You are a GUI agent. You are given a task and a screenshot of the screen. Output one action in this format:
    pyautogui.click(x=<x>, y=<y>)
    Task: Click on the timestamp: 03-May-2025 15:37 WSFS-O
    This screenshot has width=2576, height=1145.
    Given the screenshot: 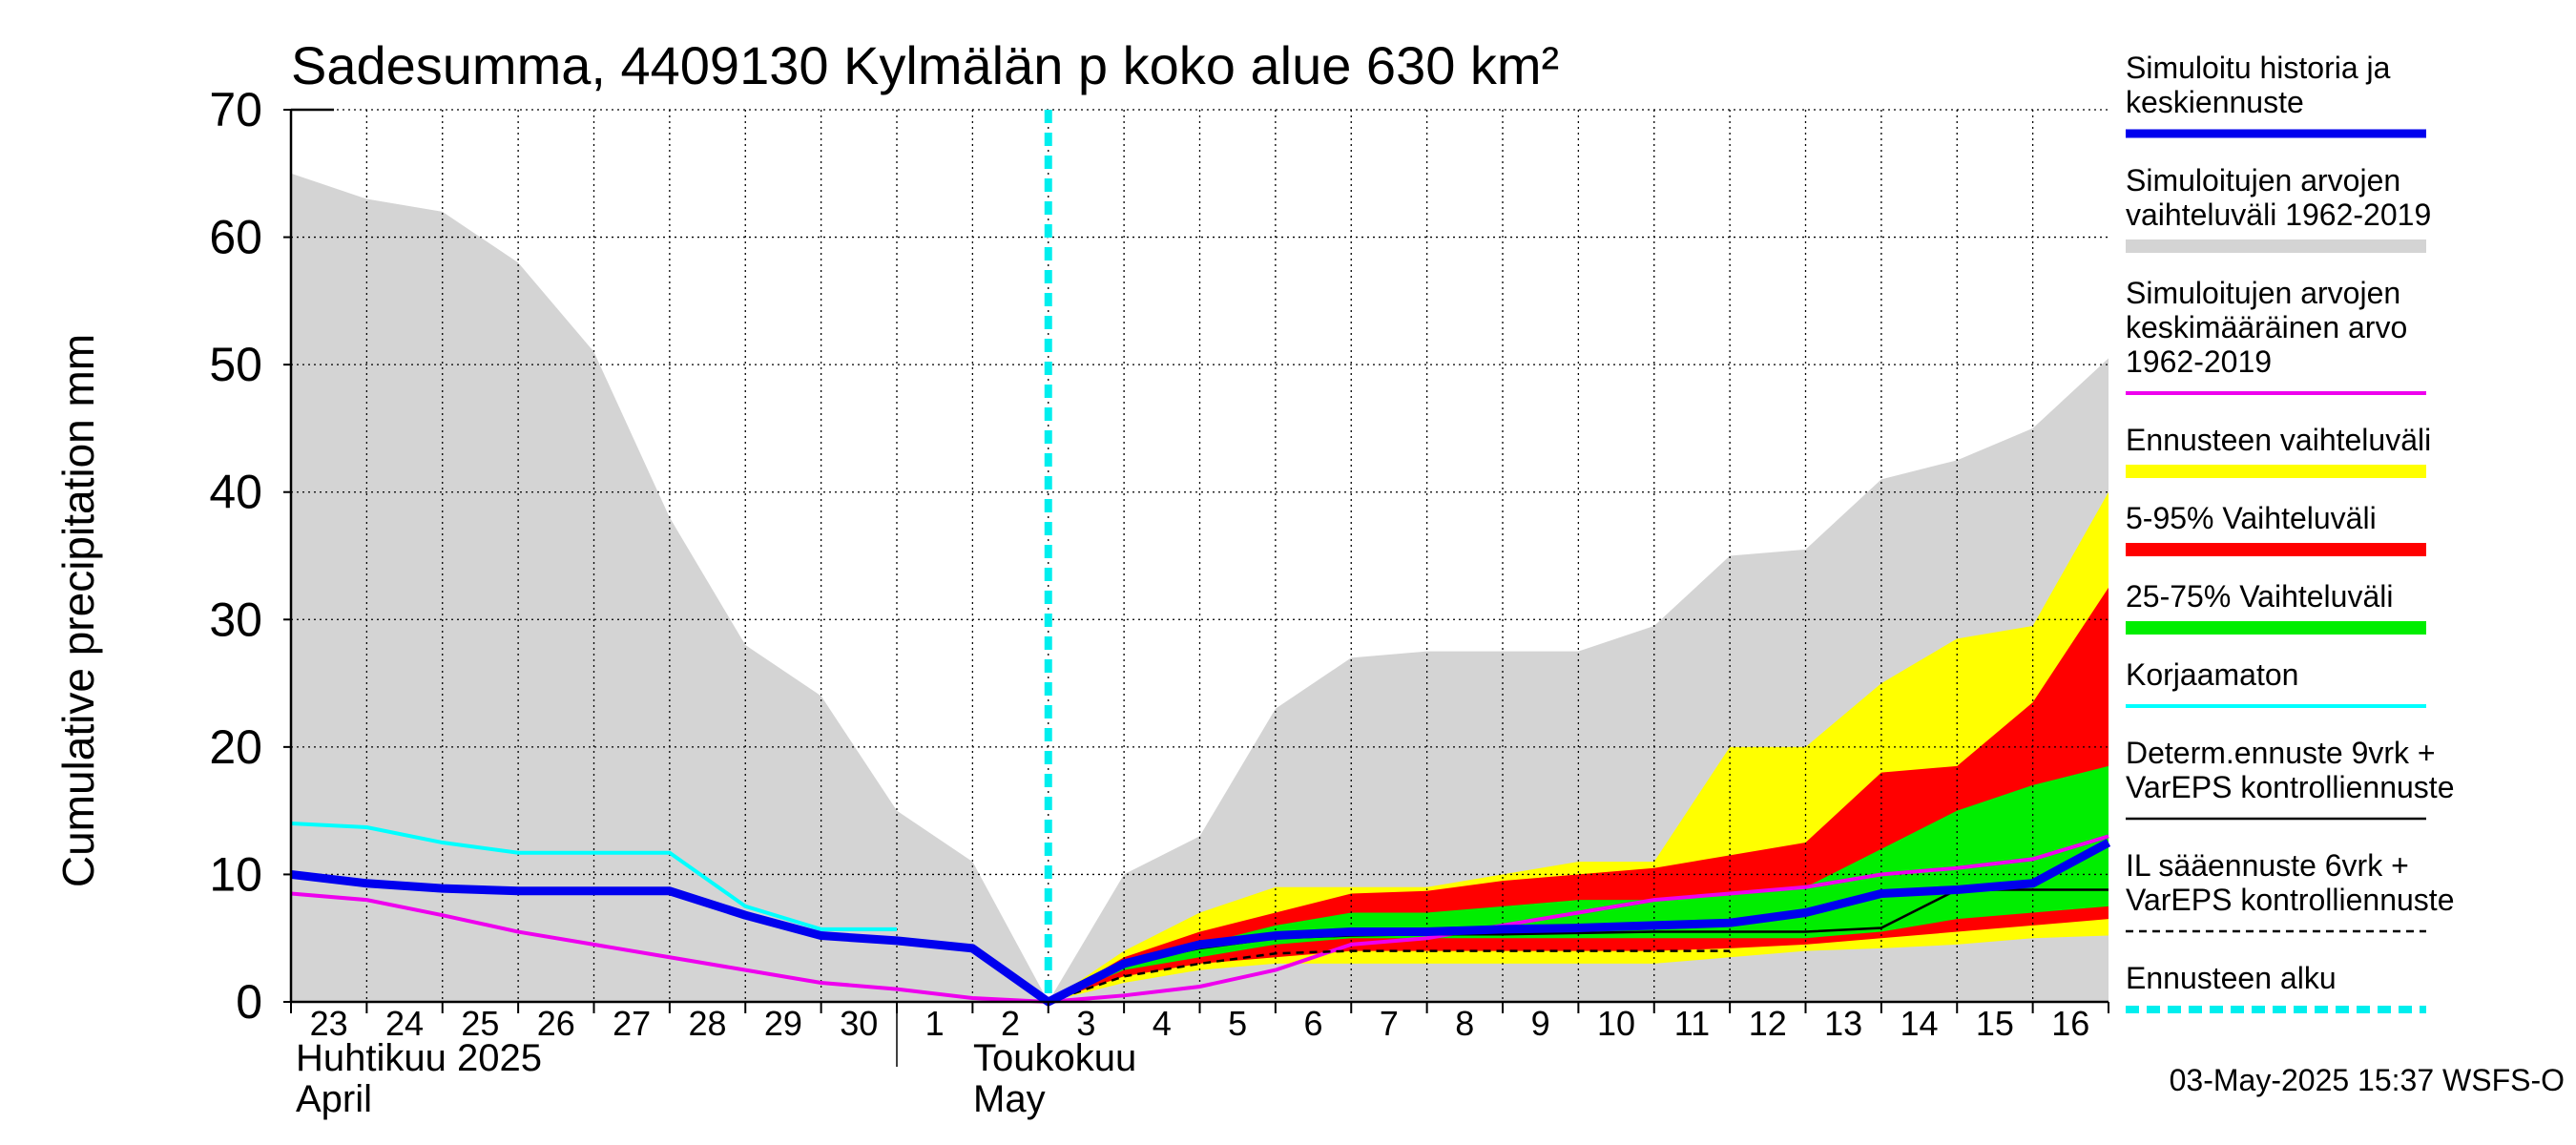 What is the action you would take?
    pyautogui.click(x=2367, y=1080)
    